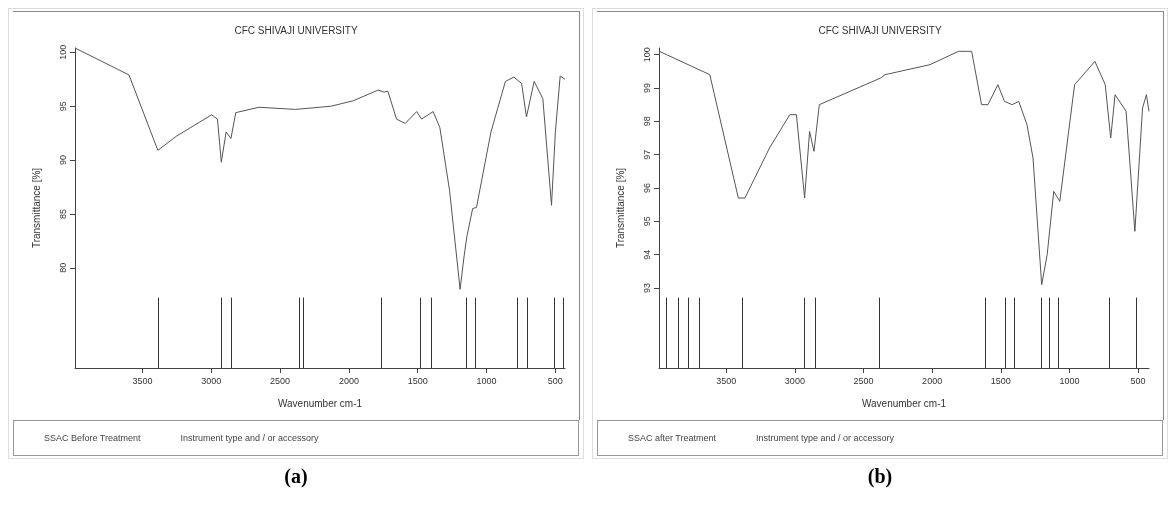 The image size is (1176, 516). Describe the element at coordinates (646, 188) in the screenshot. I see `y-tick-label: 96` at that location.